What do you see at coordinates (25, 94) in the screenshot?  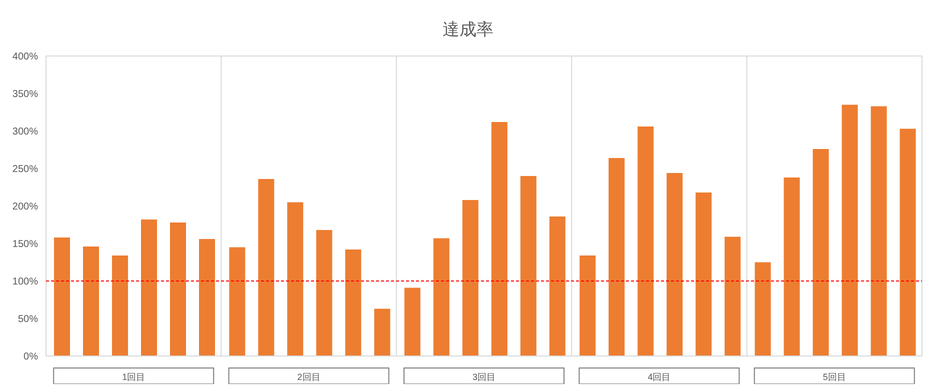 I see `y-tick-label: 350%` at bounding box center [25, 94].